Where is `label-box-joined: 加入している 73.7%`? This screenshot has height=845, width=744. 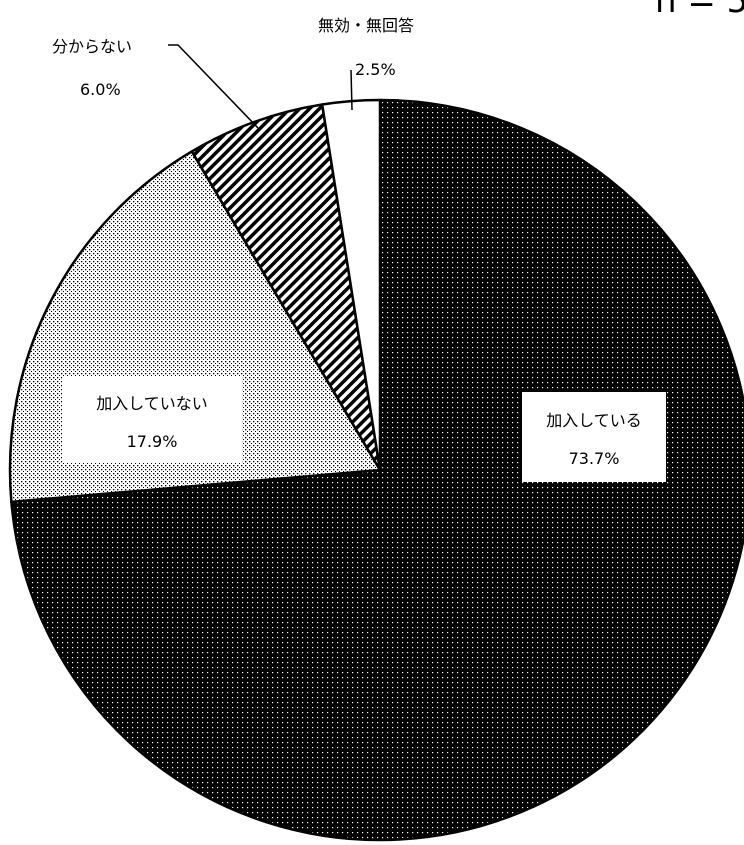 label-box-joined: 加入している 73.7% is located at coordinates (594, 437).